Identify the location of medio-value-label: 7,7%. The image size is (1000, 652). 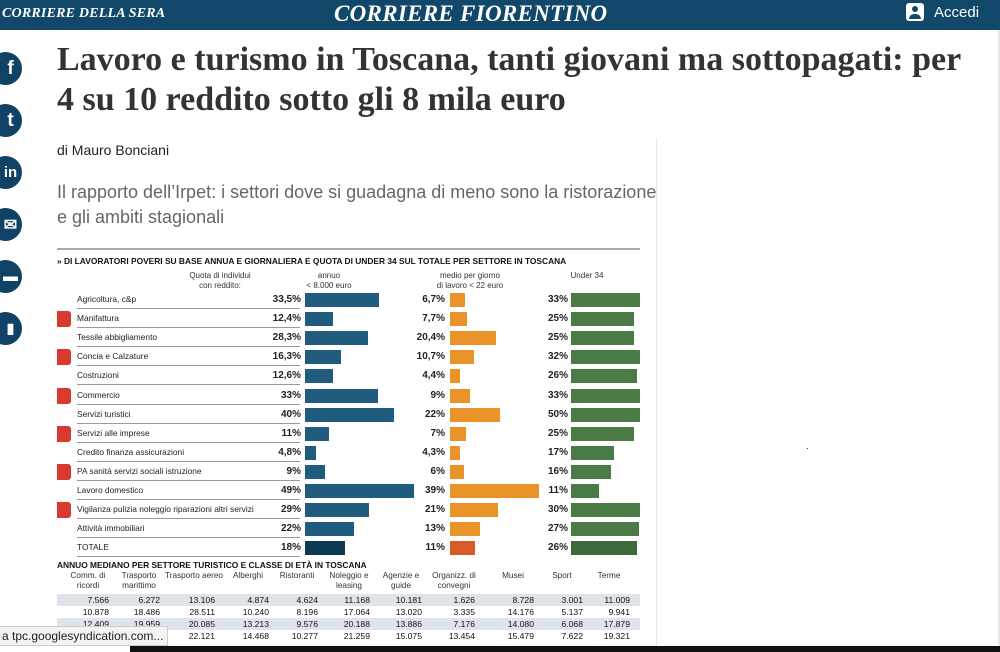
(433, 319).